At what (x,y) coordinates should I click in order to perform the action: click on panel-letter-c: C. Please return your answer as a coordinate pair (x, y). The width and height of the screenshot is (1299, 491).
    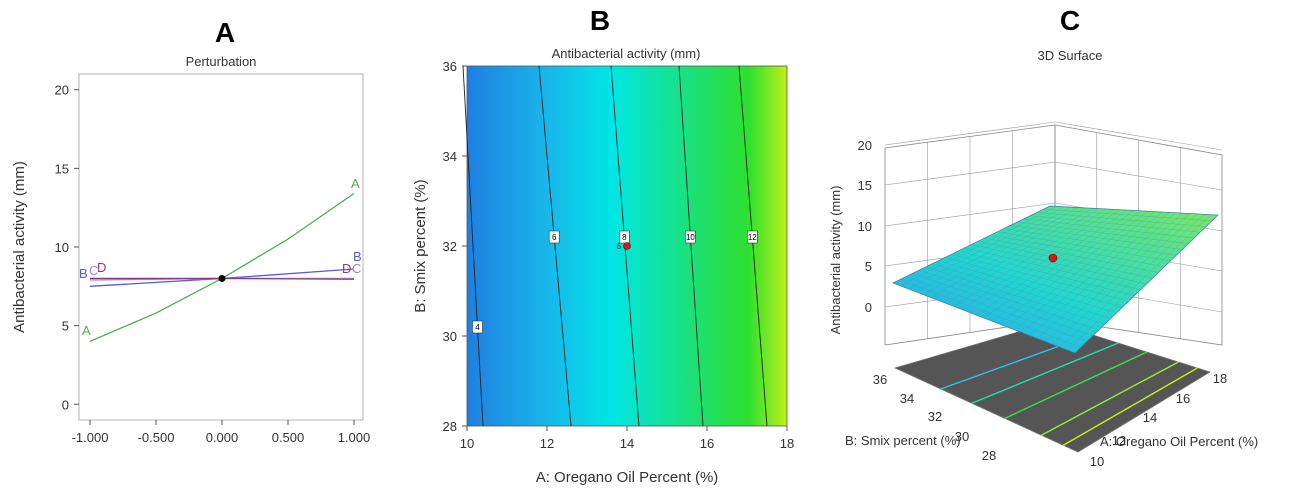
    Looking at the image, I should click on (1070, 20).